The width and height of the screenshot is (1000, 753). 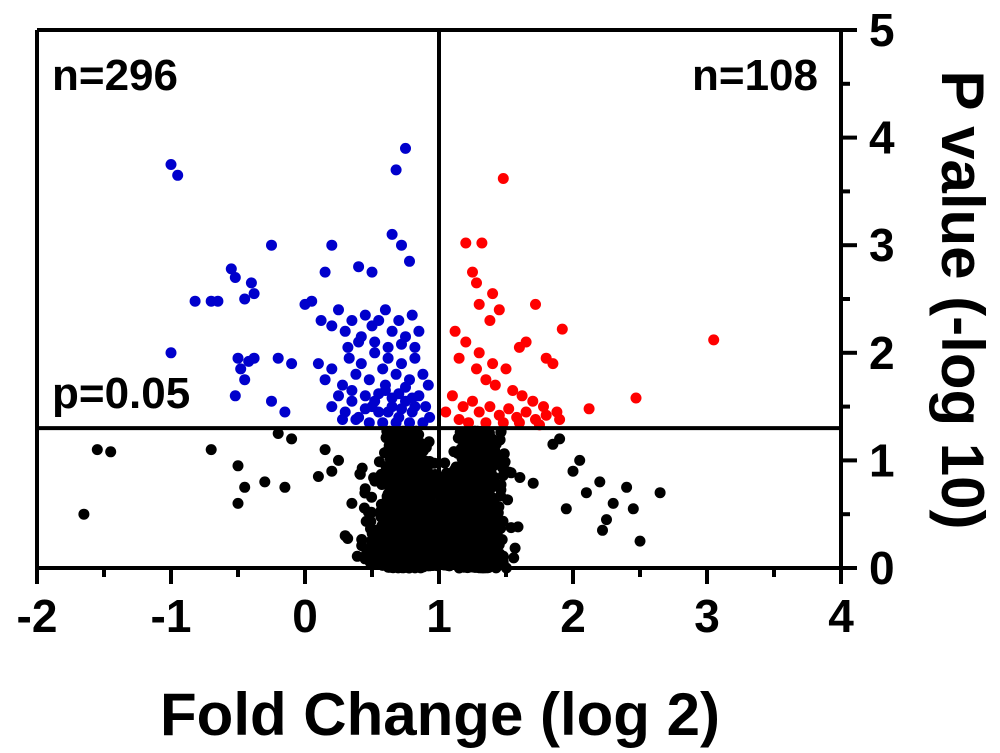 What do you see at coordinates (882, 245) in the screenshot?
I see `y-tick-label: 3` at bounding box center [882, 245].